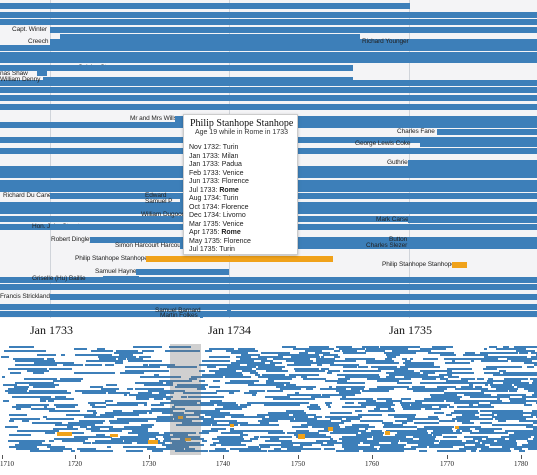 The width and height of the screenshot is (537, 475). Describe the element at coordinates (383, 143) in the screenshot. I see `traveler-label: George Lewis Coke` at that location.